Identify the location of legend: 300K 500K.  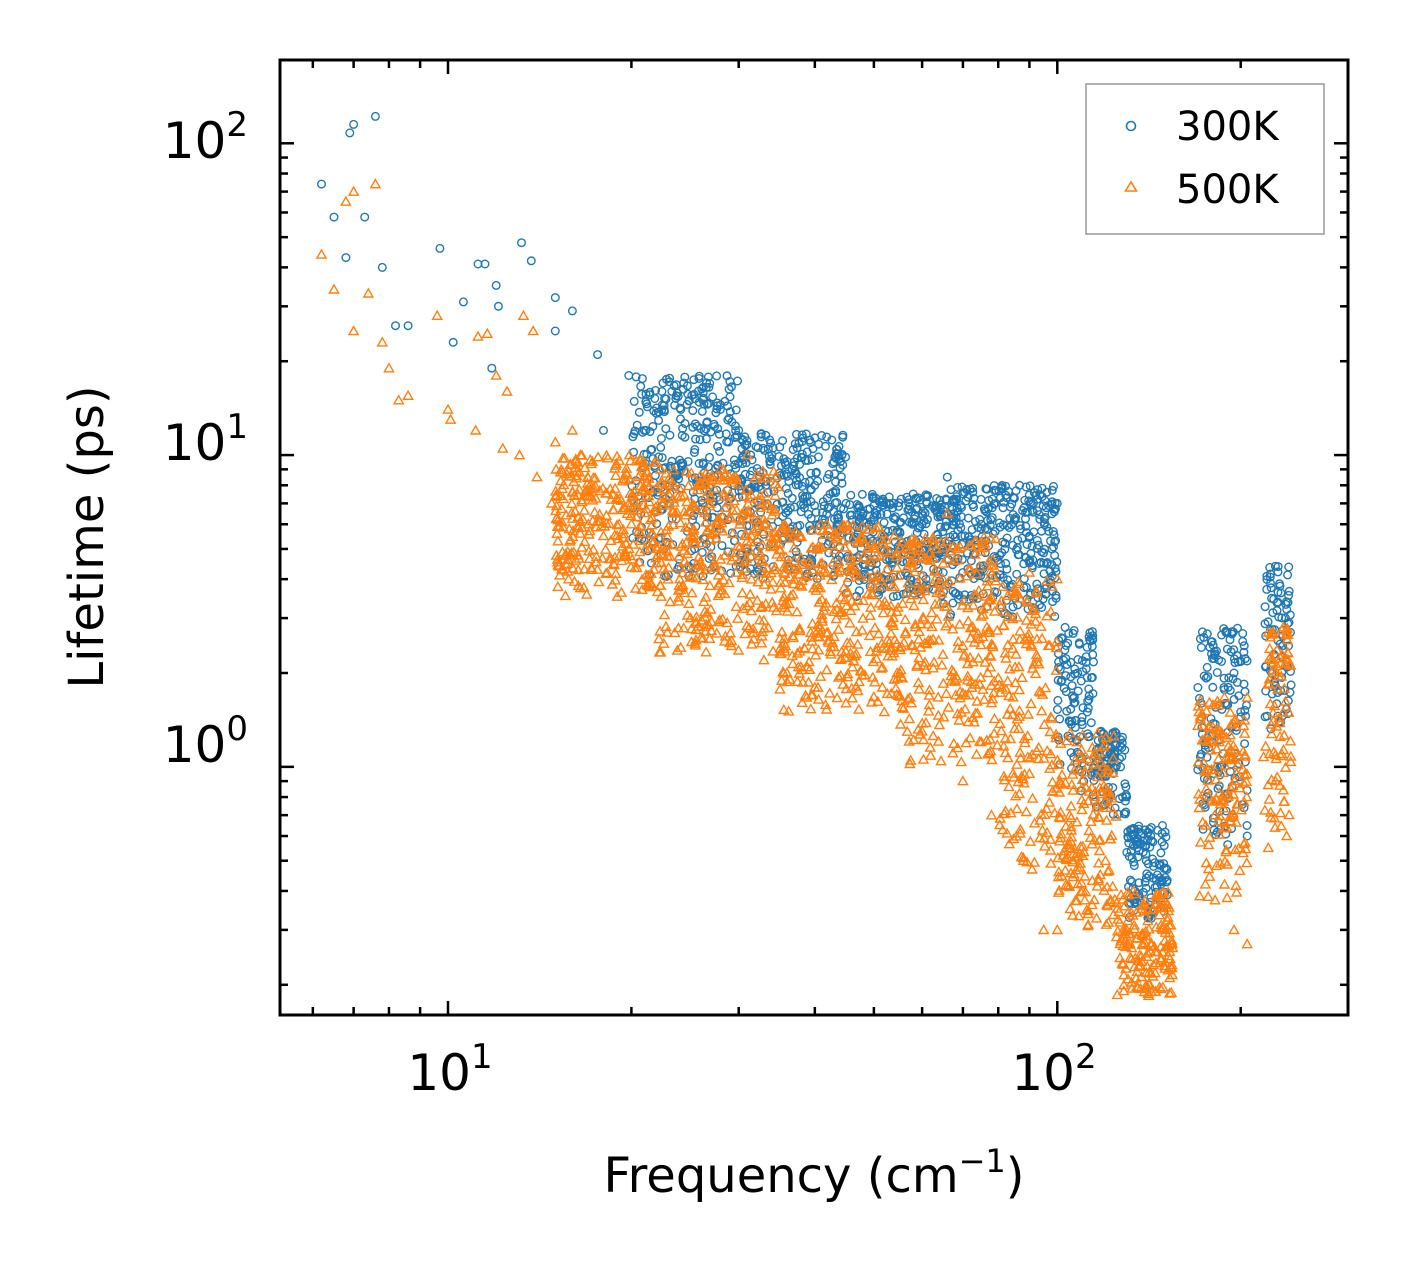
(1205, 159).